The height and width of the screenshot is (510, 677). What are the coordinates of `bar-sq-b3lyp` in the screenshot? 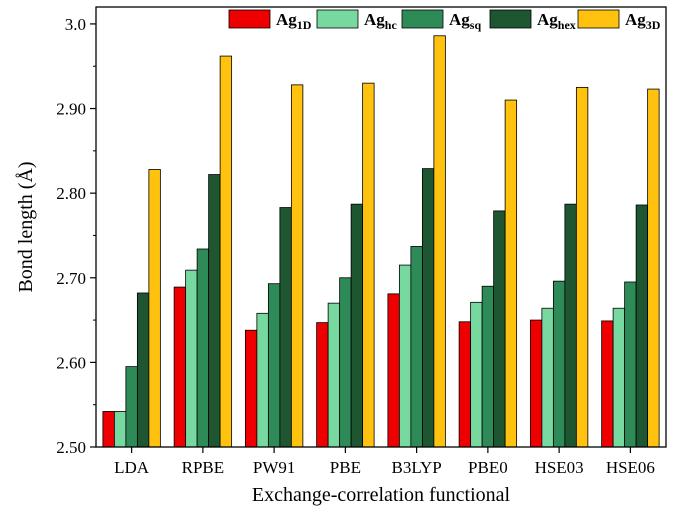 It's located at (416, 347).